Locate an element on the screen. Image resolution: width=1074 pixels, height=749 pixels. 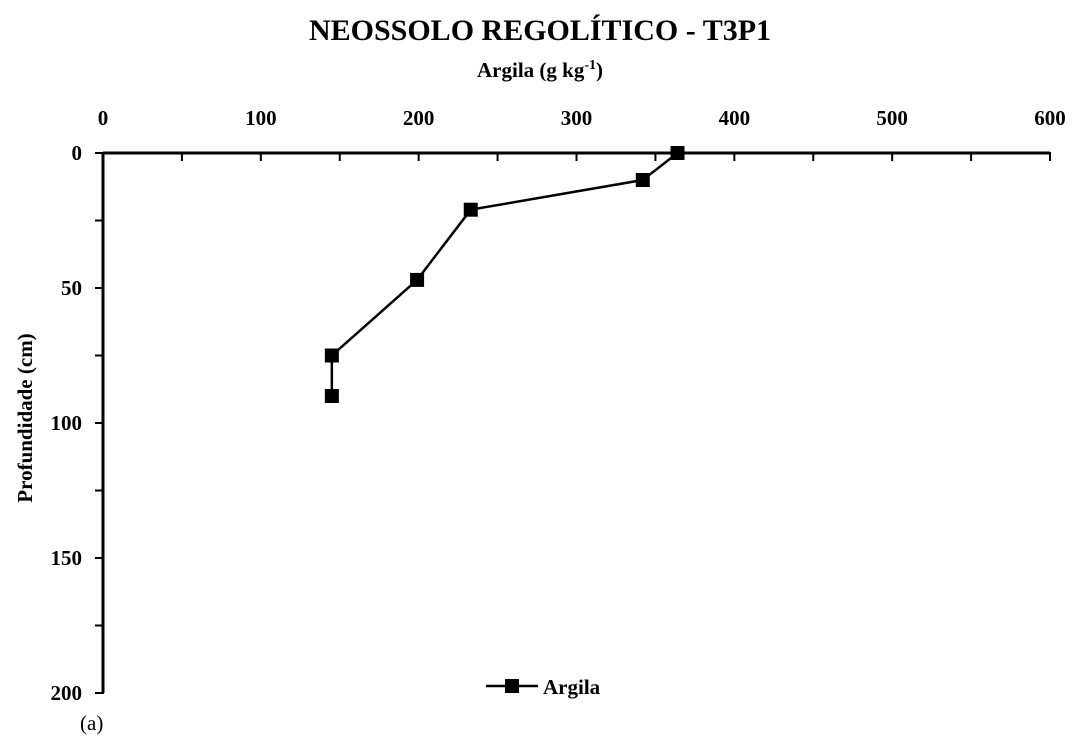
x-tick-label: 500 is located at coordinates (892, 118).